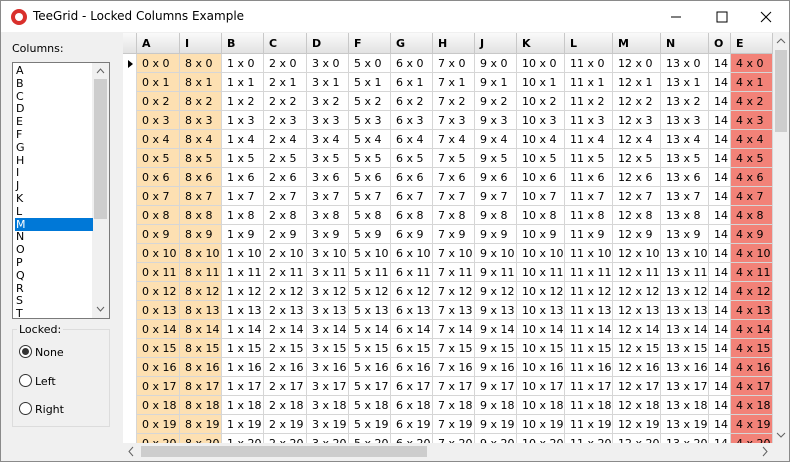 The width and height of the screenshot is (790, 462). Describe the element at coordinates (685, 348) in the screenshot. I see `grid-cell: 13 x 15` at that location.